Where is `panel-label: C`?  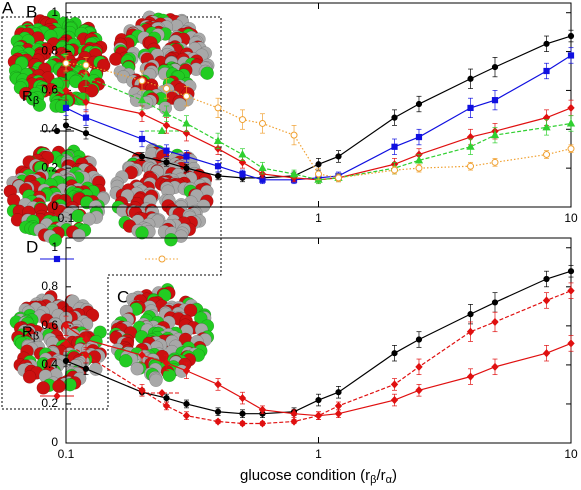
panel-label: C is located at coordinates (123, 296).